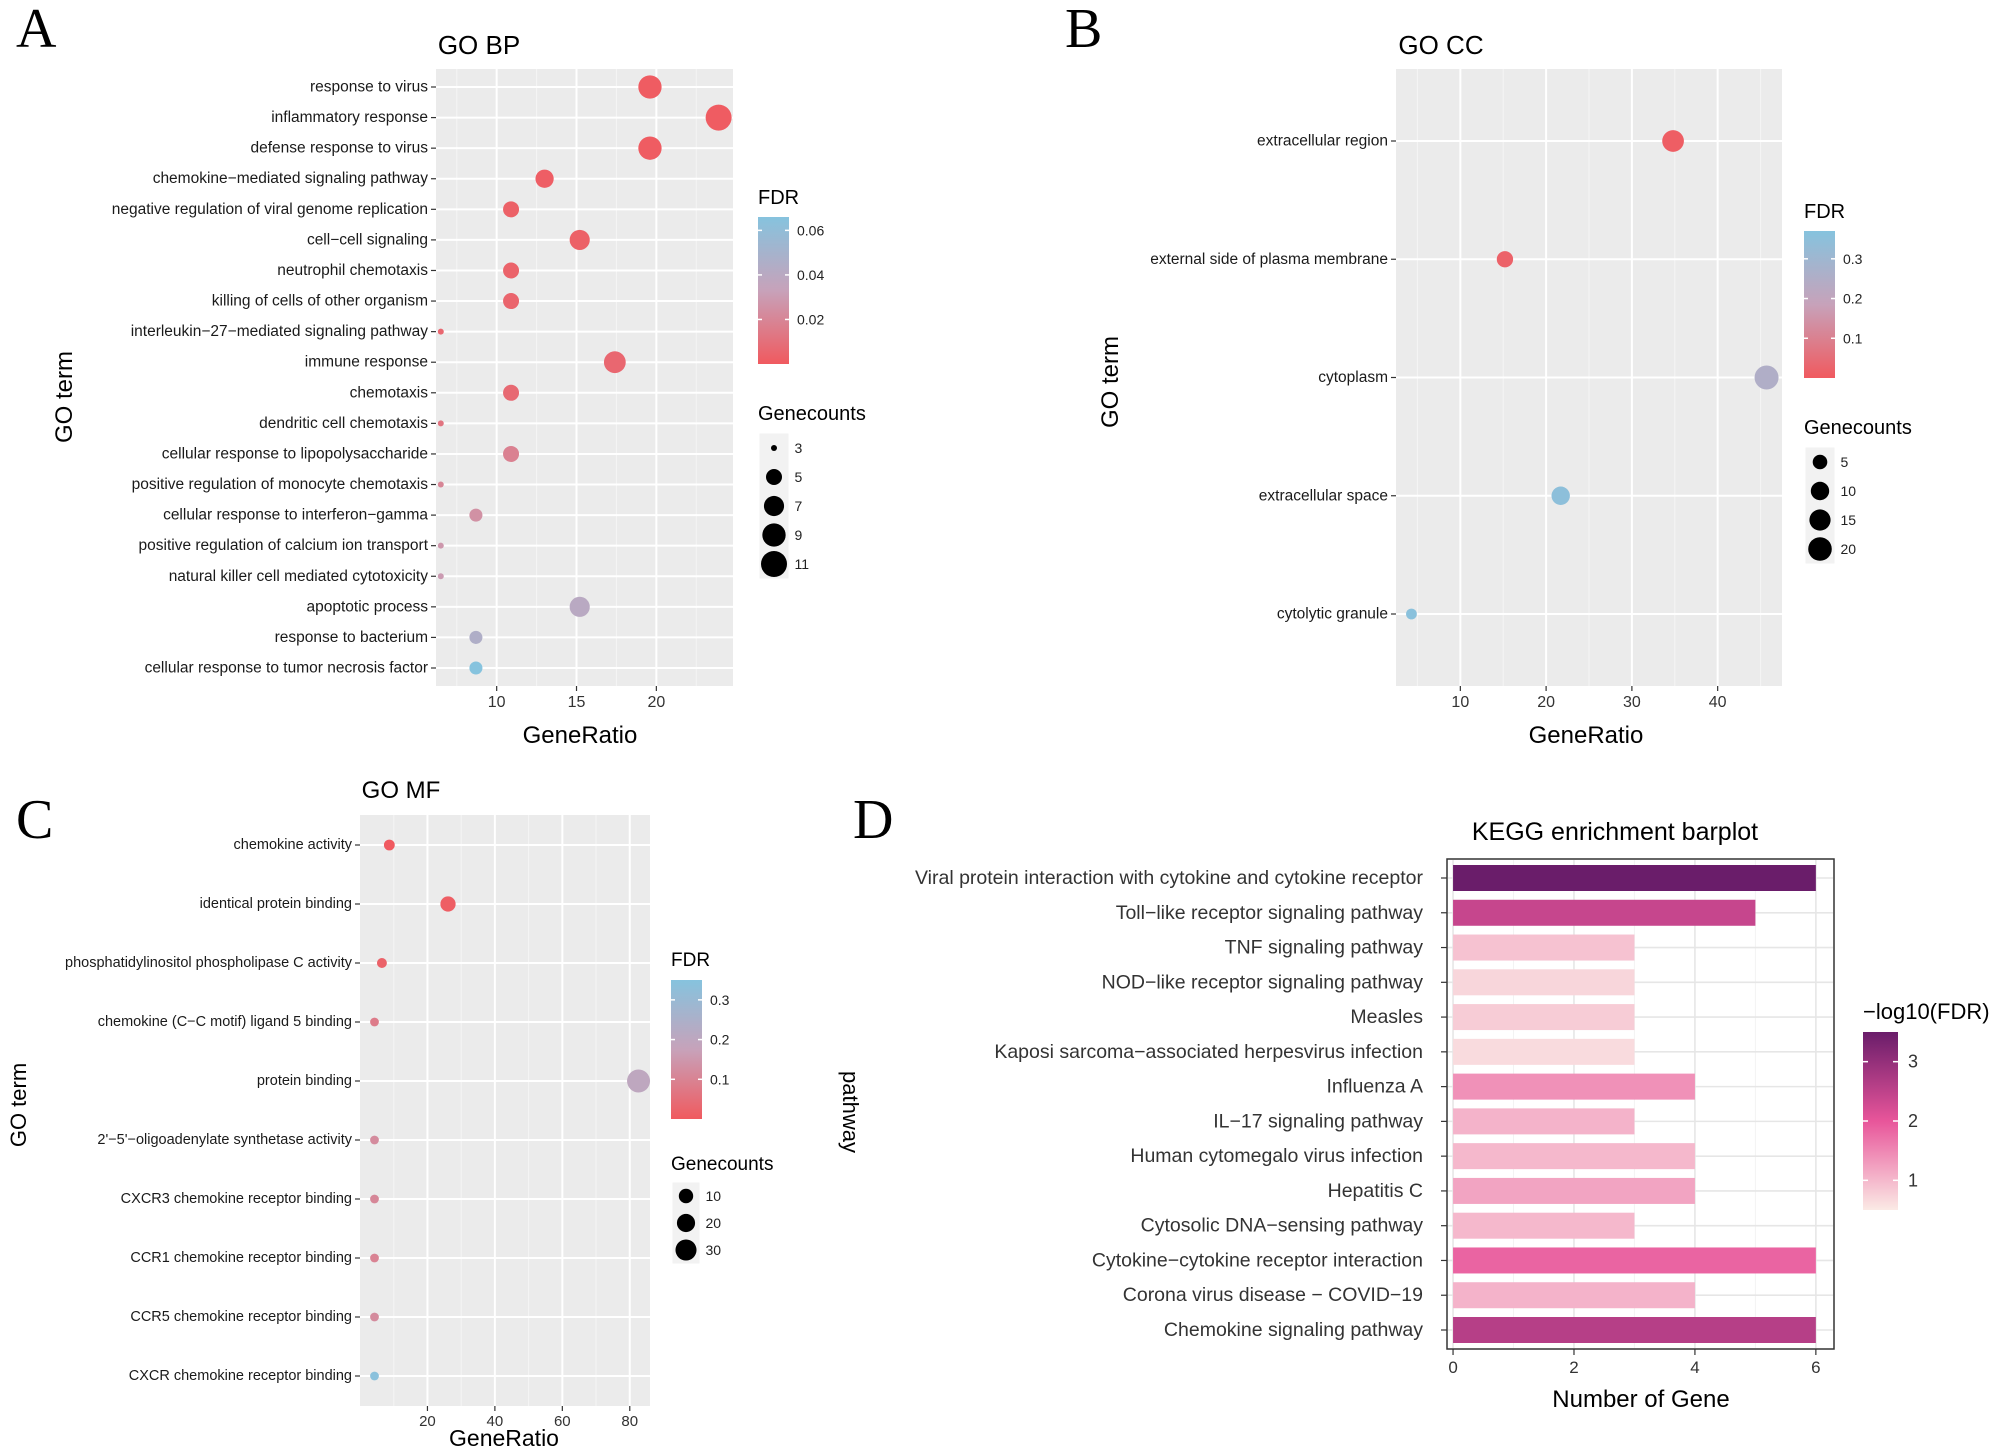 The height and width of the screenshot is (1454, 2007). Describe the element at coordinates (1546, 702) in the screenshot. I see `x-tick-label: 20` at that location.